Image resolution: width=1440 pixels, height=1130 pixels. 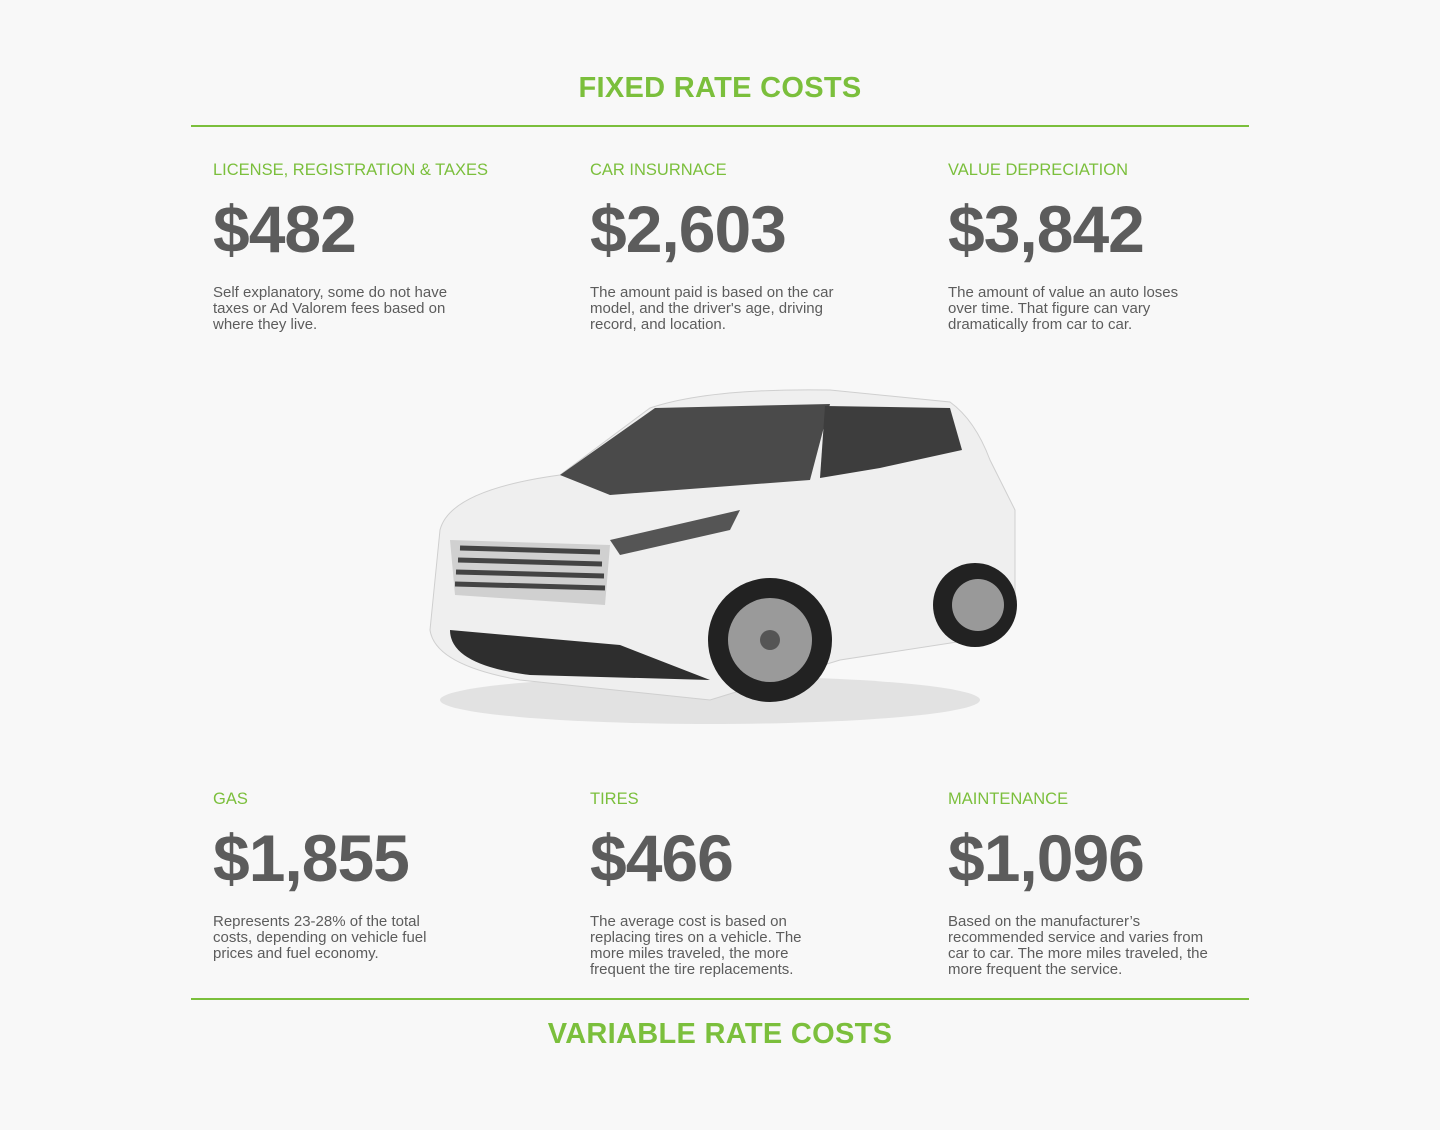 I want to click on cost-amount: $2,603, so click(x=688, y=229).